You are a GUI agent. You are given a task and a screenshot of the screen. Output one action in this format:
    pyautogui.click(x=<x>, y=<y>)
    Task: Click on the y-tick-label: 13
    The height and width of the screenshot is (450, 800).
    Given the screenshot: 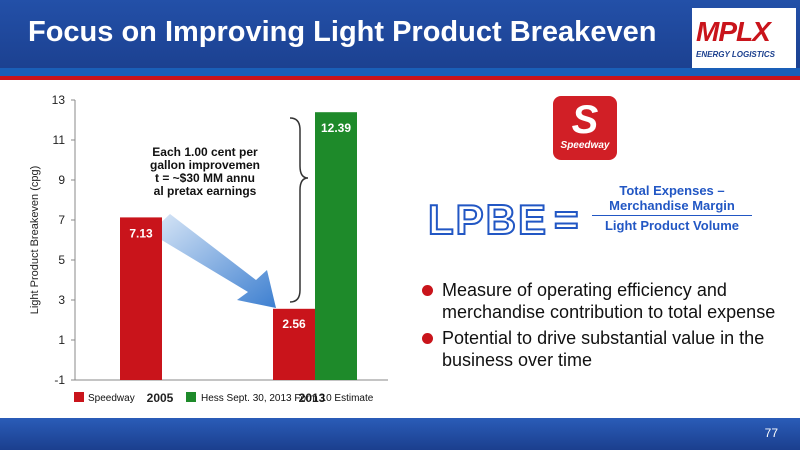 What is the action you would take?
    pyautogui.click(x=59, y=100)
    